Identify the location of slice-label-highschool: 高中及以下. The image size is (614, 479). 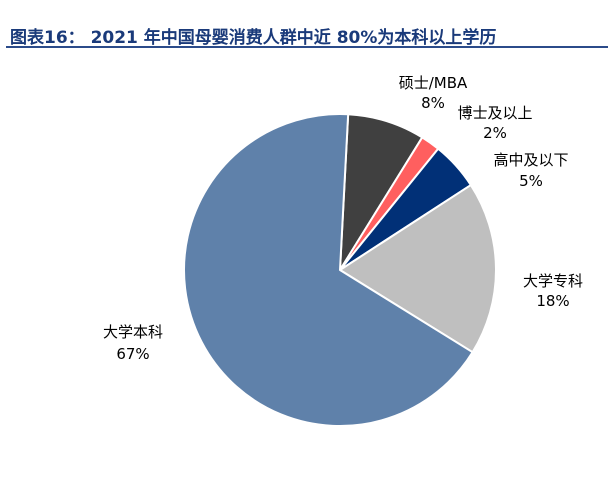
(530, 160).